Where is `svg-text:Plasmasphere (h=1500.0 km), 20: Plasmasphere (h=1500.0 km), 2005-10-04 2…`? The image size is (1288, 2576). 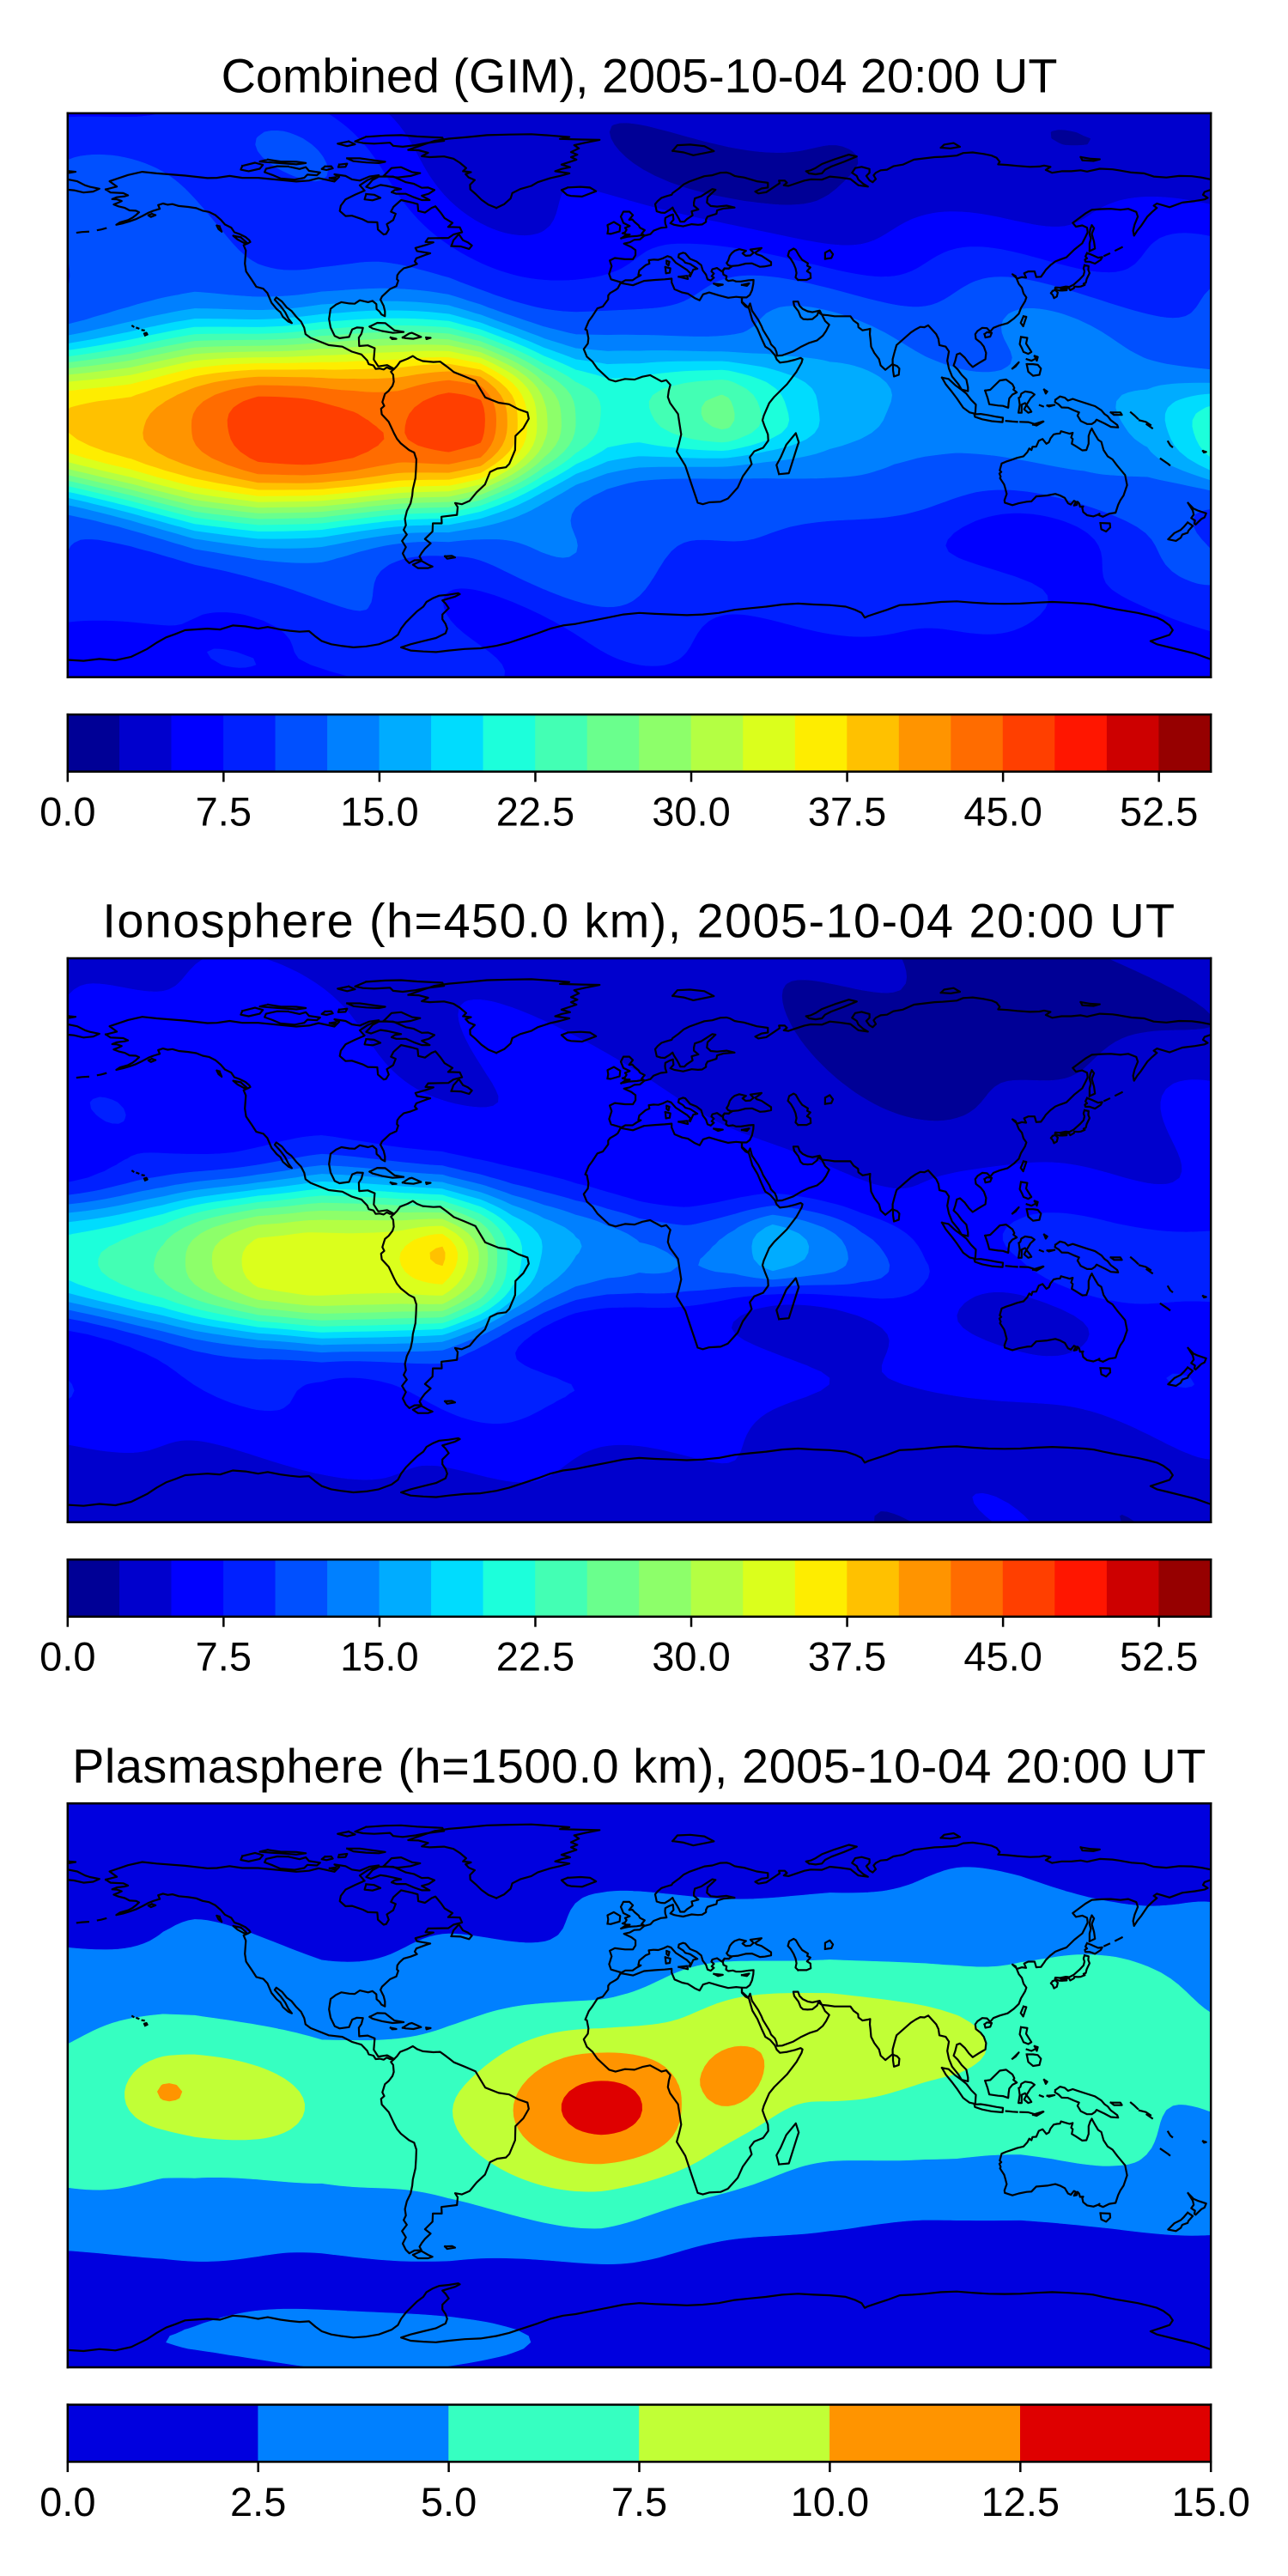
svg-text:Plasmasphere (h=1500.0 km), 20: Plasmasphere (h=1500.0 km), 2005-10-04 2… is located at coordinates (639, 1766).